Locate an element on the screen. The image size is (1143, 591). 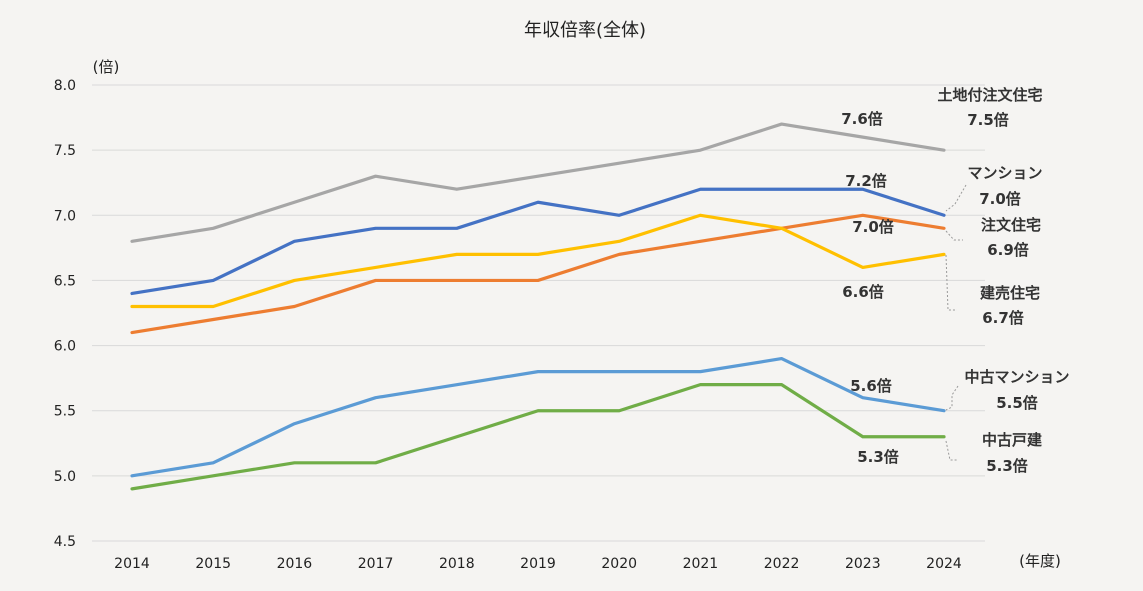
series-name-label: 建売住宅 is located at coordinates (1010, 293).